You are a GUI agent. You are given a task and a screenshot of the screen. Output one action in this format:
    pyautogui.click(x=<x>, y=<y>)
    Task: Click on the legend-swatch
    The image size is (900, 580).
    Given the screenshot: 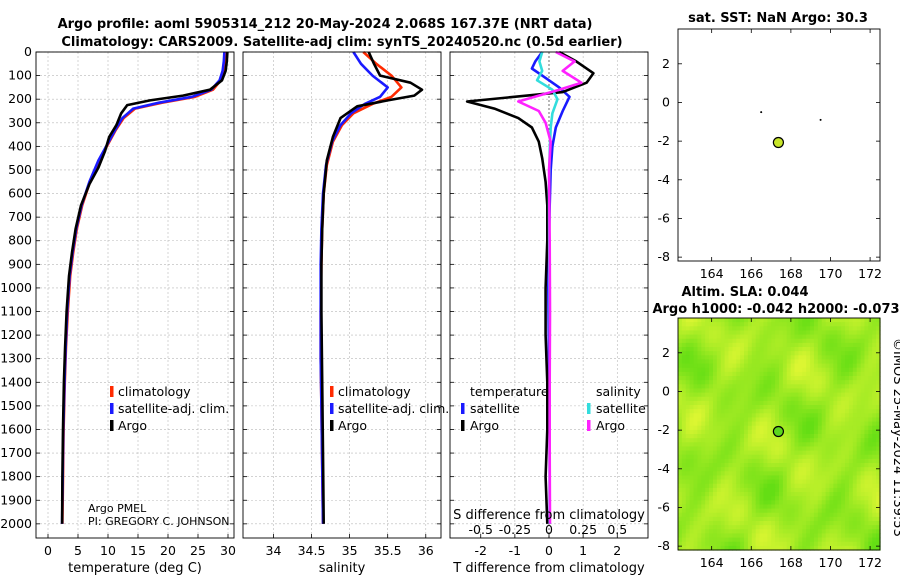 What is the action you would take?
    pyautogui.click(x=112, y=425)
    